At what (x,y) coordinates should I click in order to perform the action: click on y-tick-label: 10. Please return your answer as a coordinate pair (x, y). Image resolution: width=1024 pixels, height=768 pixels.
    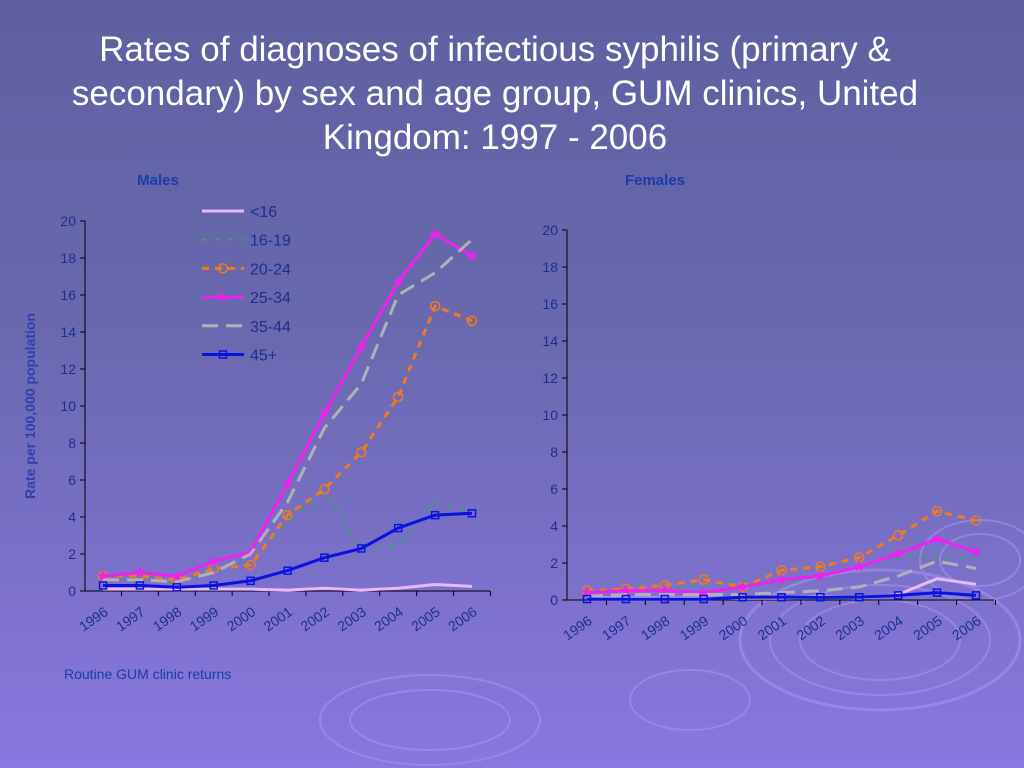
    Looking at the image, I should click on (68, 406).